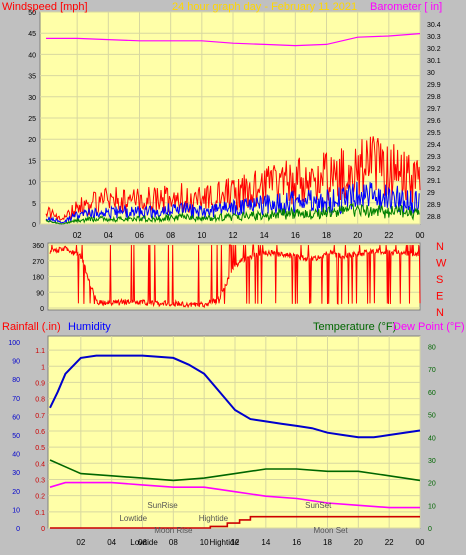 Image resolution: width=466 pixels, height=555 pixels. What do you see at coordinates (16, 399) in the screenshot?
I see `humidity-y-tick: 70` at bounding box center [16, 399].